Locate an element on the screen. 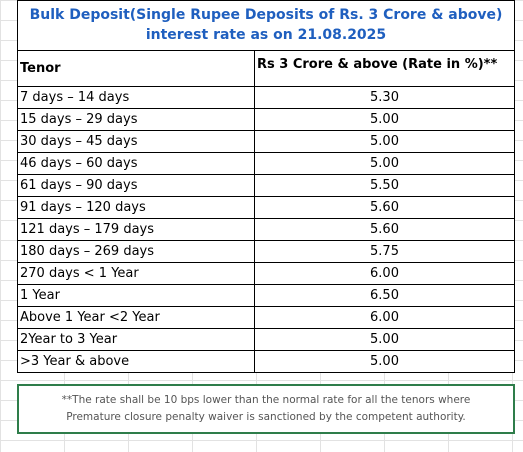 The height and width of the screenshot is (452, 523). table-row: >3 Year & above 5.00 is located at coordinates (266, 361).